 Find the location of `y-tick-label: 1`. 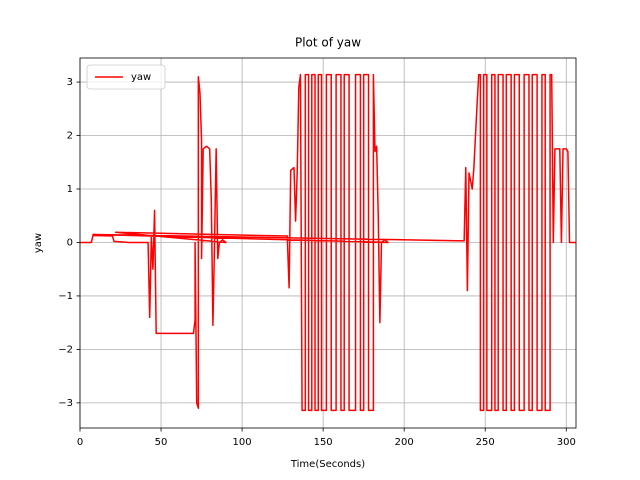

y-tick-label: 1 is located at coordinates (70, 189).